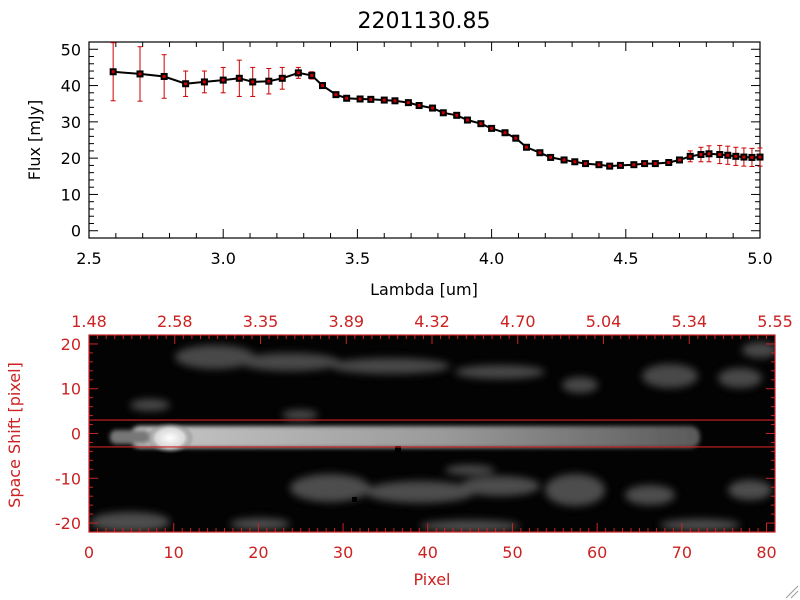 The width and height of the screenshot is (800, 600). I want to click on image-y-axis-label: Space Shift [pixel], so click(14, 435).